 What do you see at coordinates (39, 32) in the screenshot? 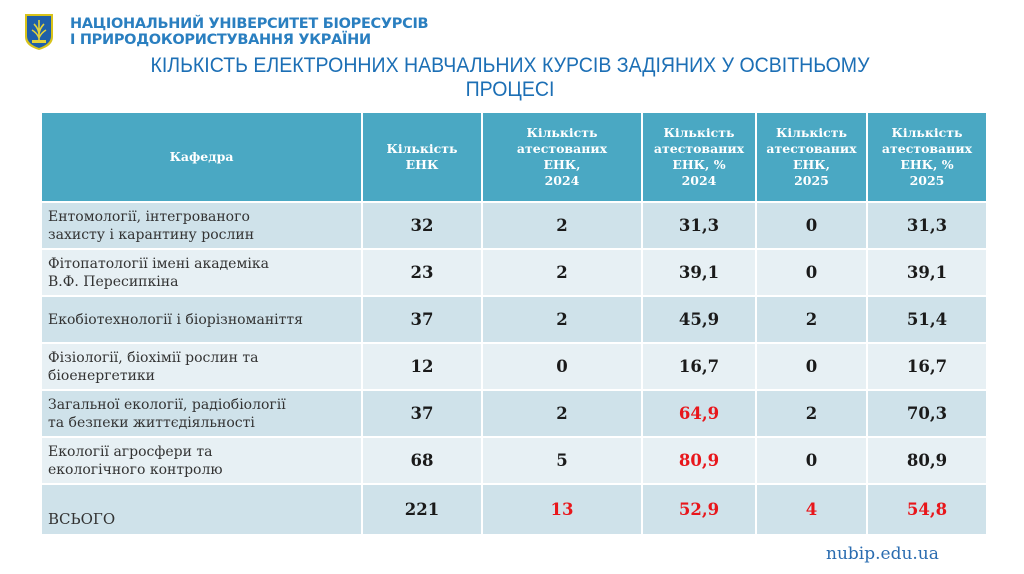
I see `university-logo` at bounding box center [39, 32].